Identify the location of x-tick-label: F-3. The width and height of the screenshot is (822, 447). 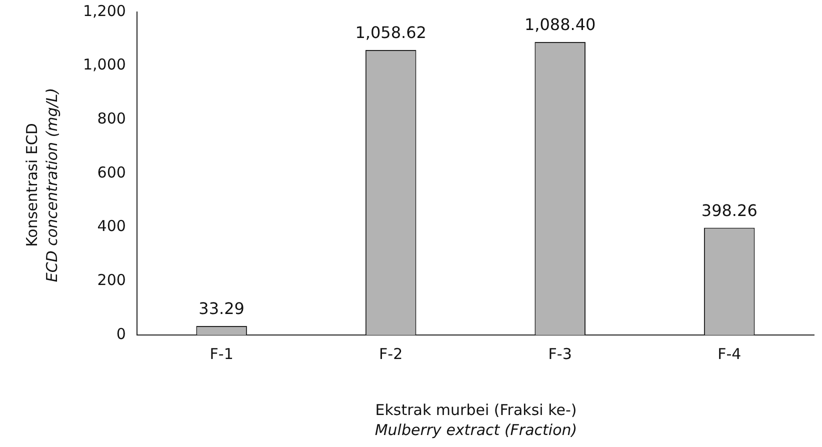
(560, 353).